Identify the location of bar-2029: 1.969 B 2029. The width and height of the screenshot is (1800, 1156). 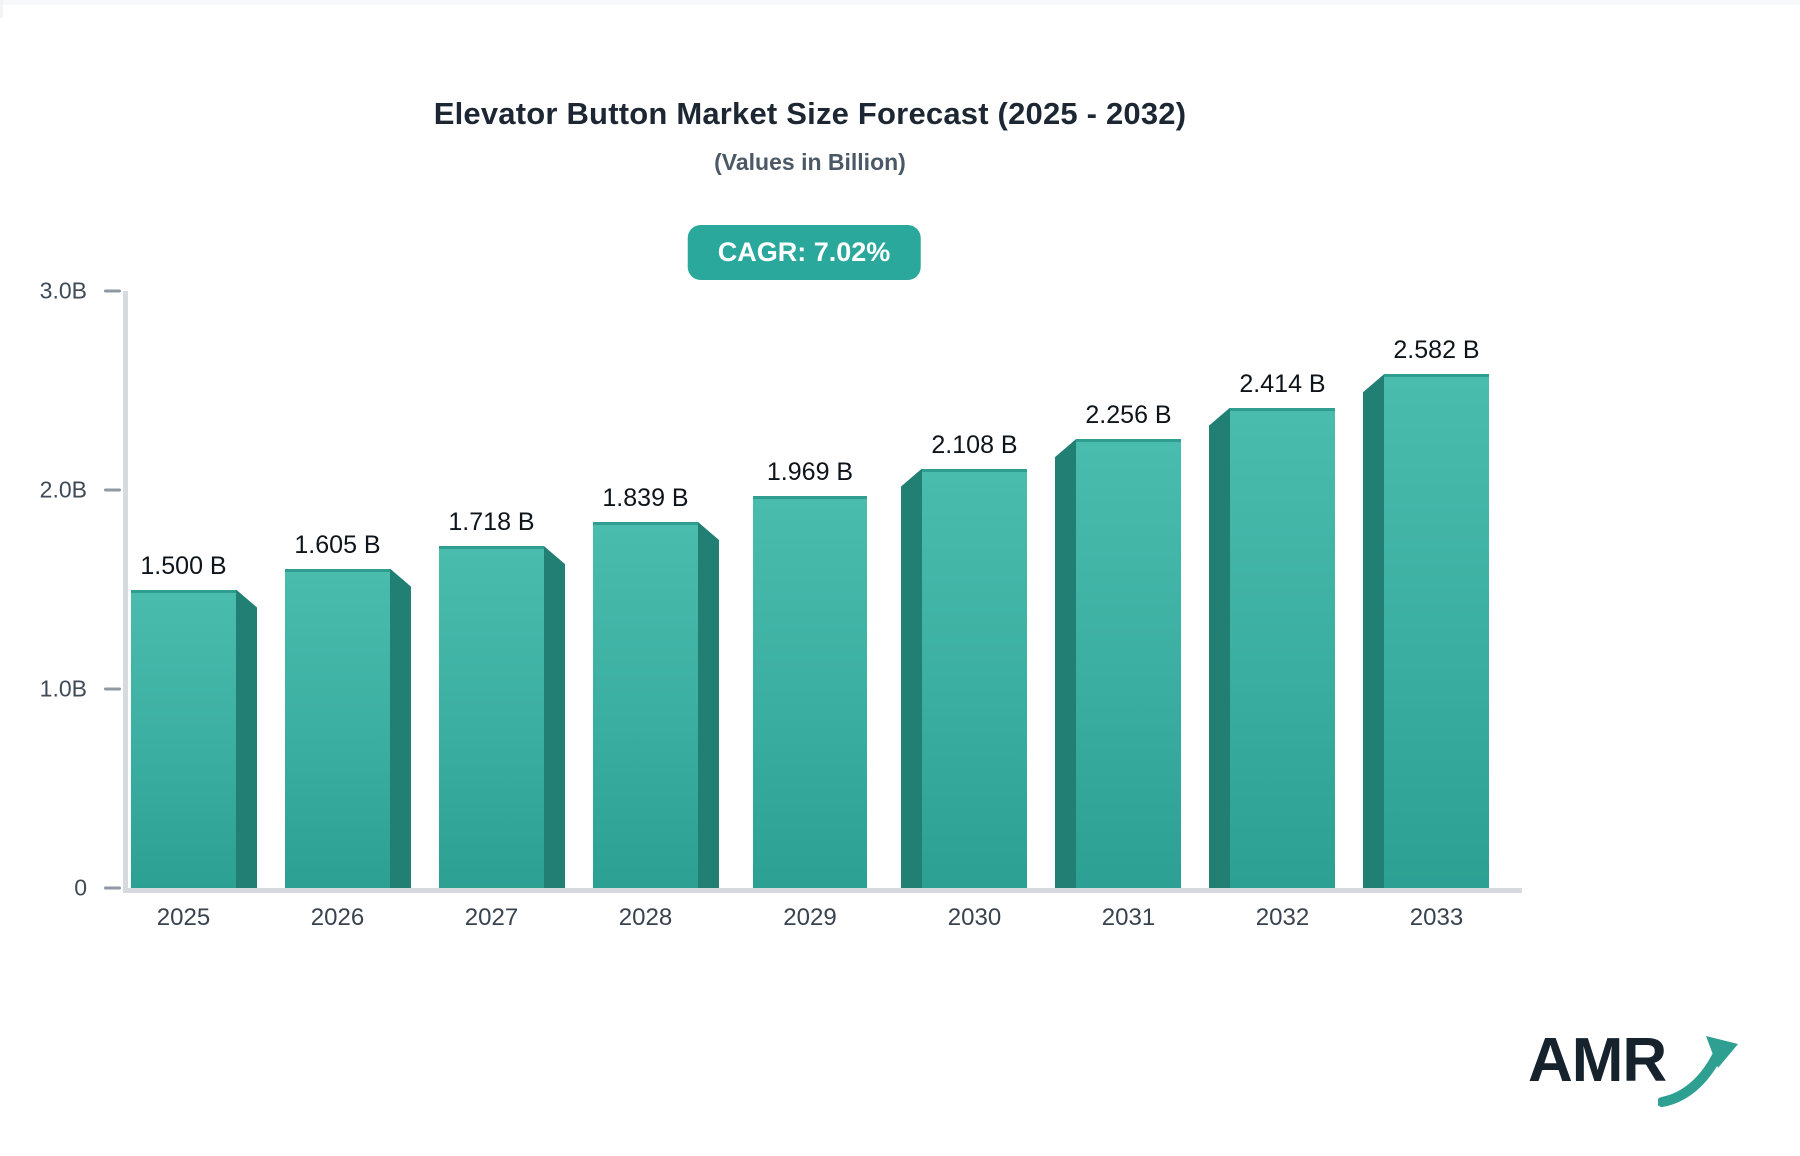
(810, 694).